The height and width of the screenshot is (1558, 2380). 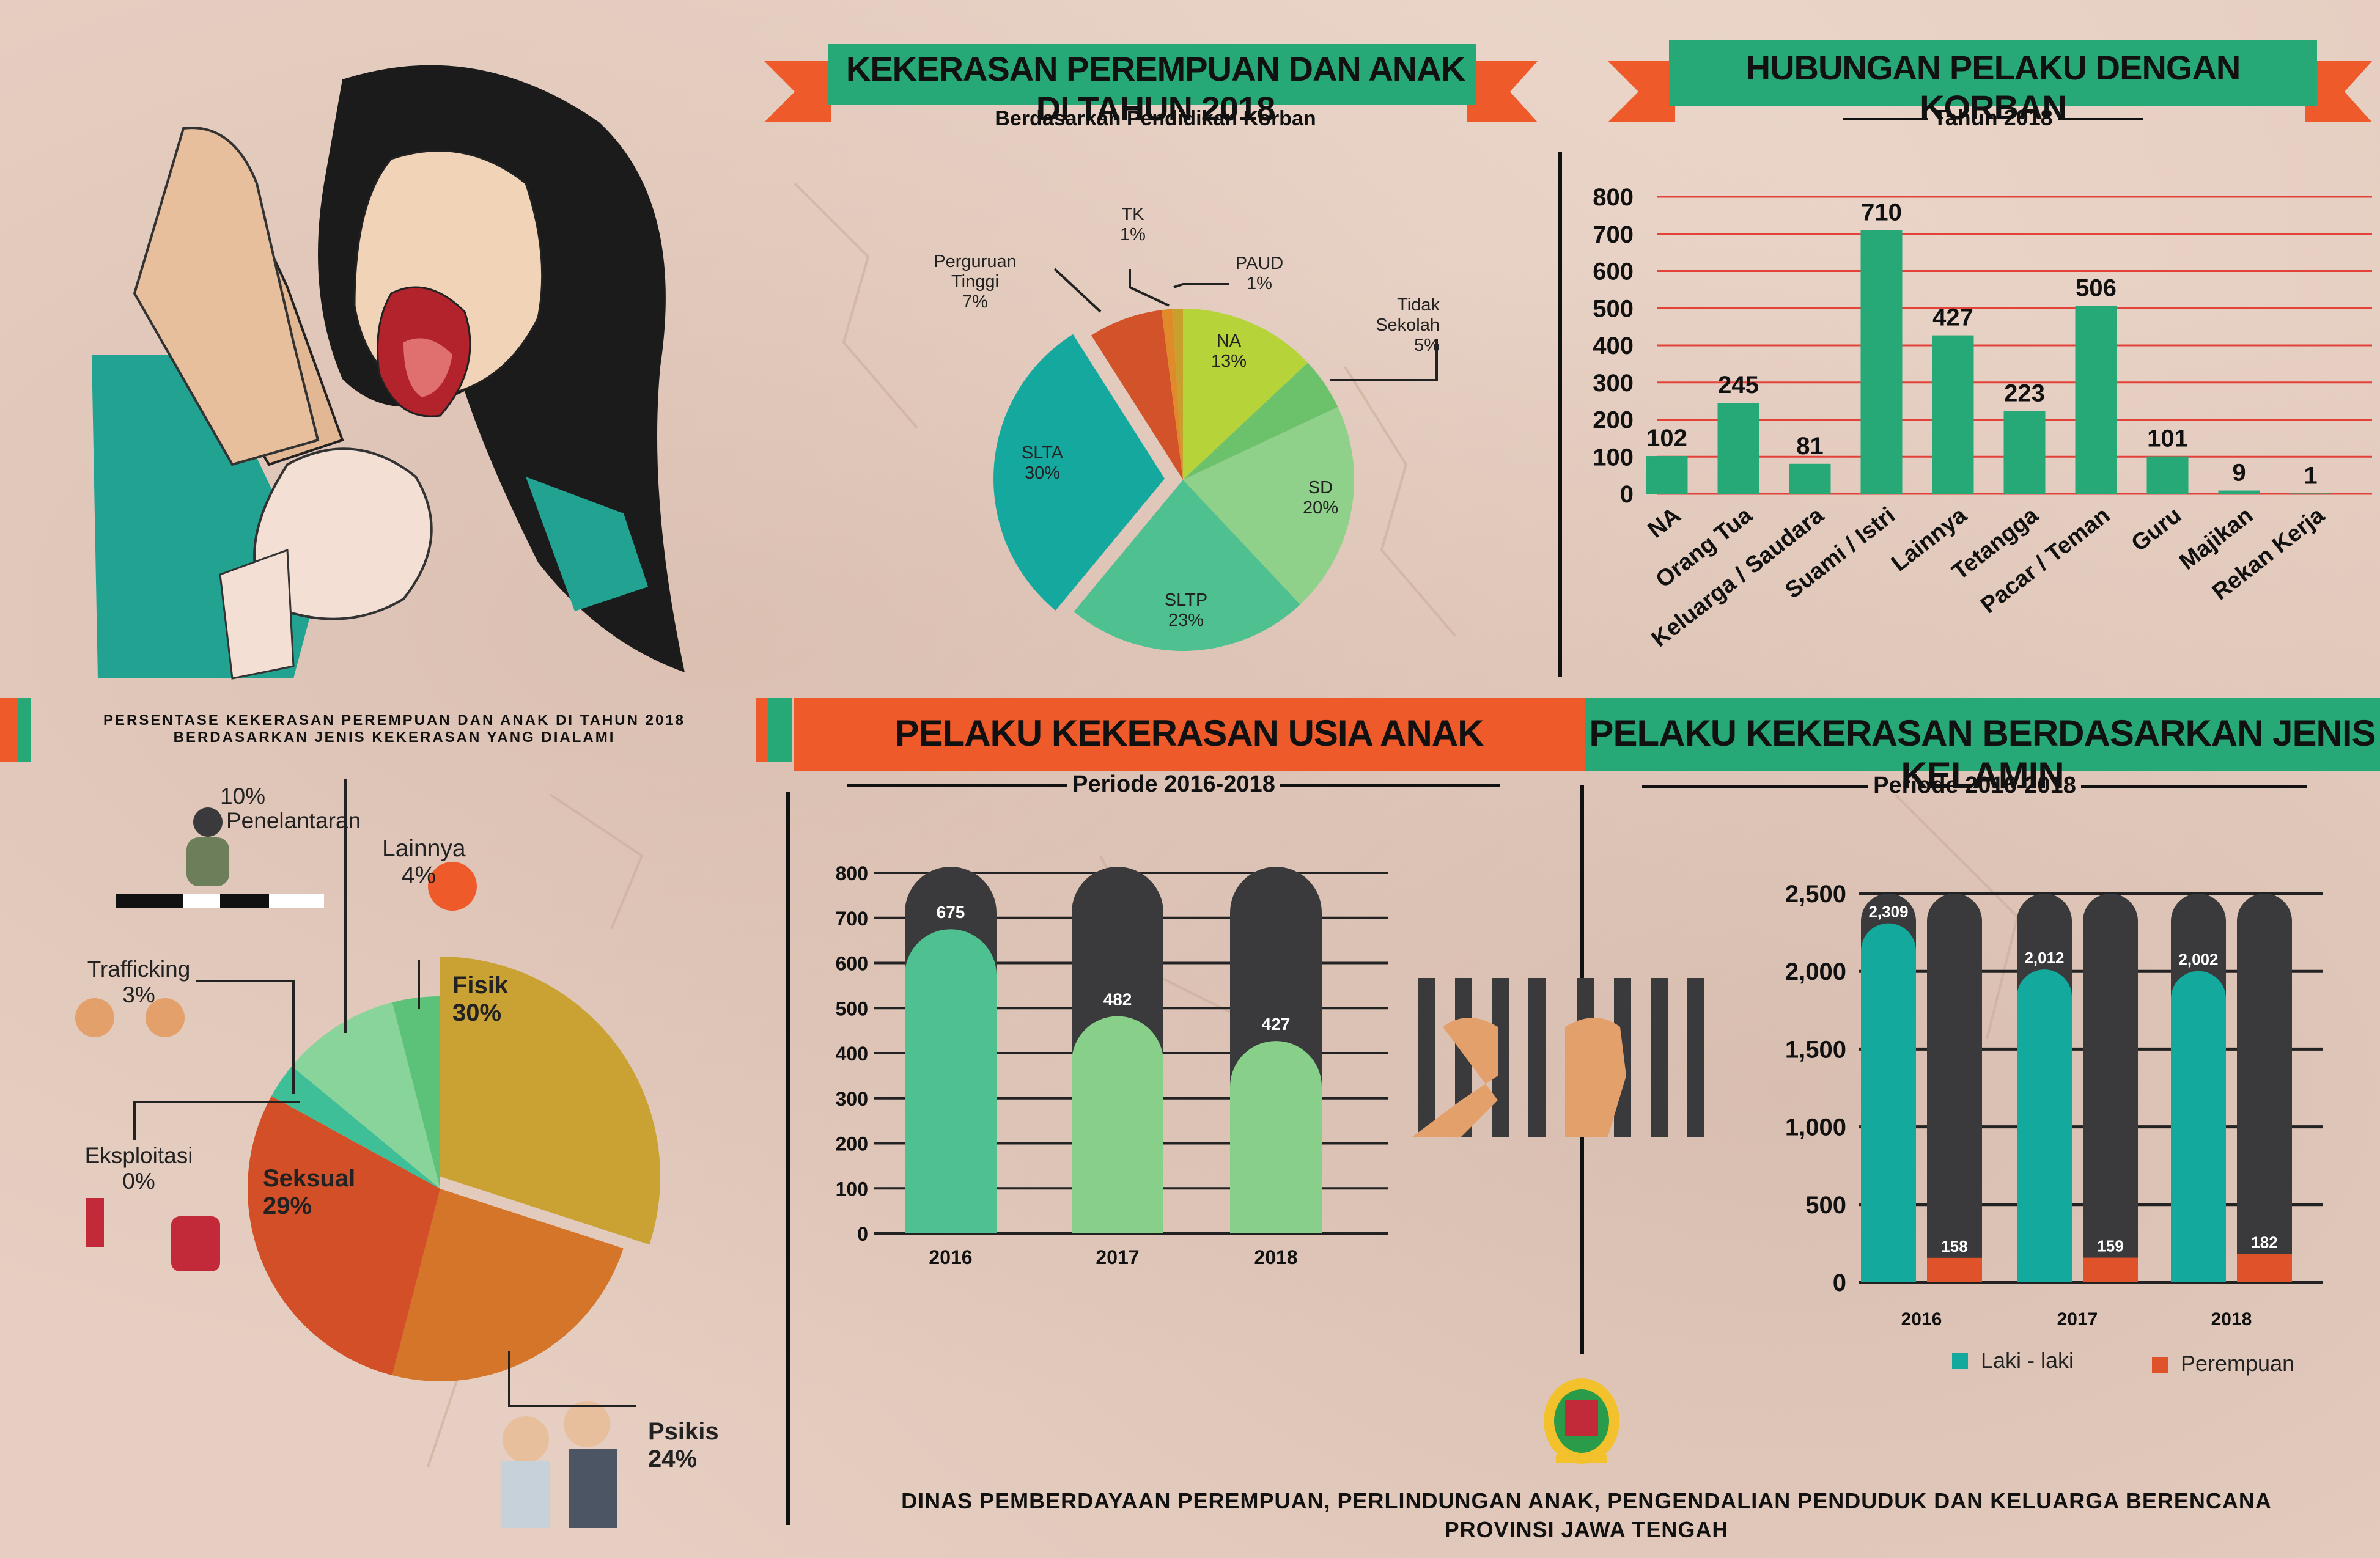 What do you see at coordinates (1581, 1421) in the screenshot?
I see `province-logo` at bounding box center [1581, 1421].